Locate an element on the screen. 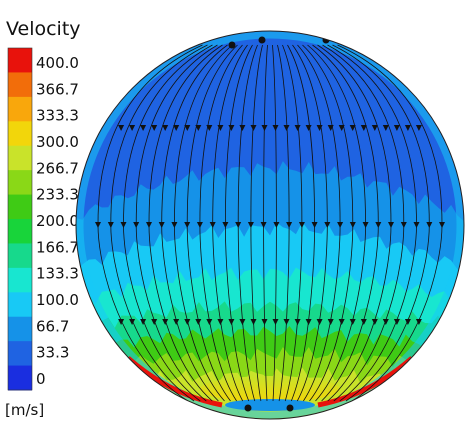  wall-jet-left is located at coordinates (174, 382).